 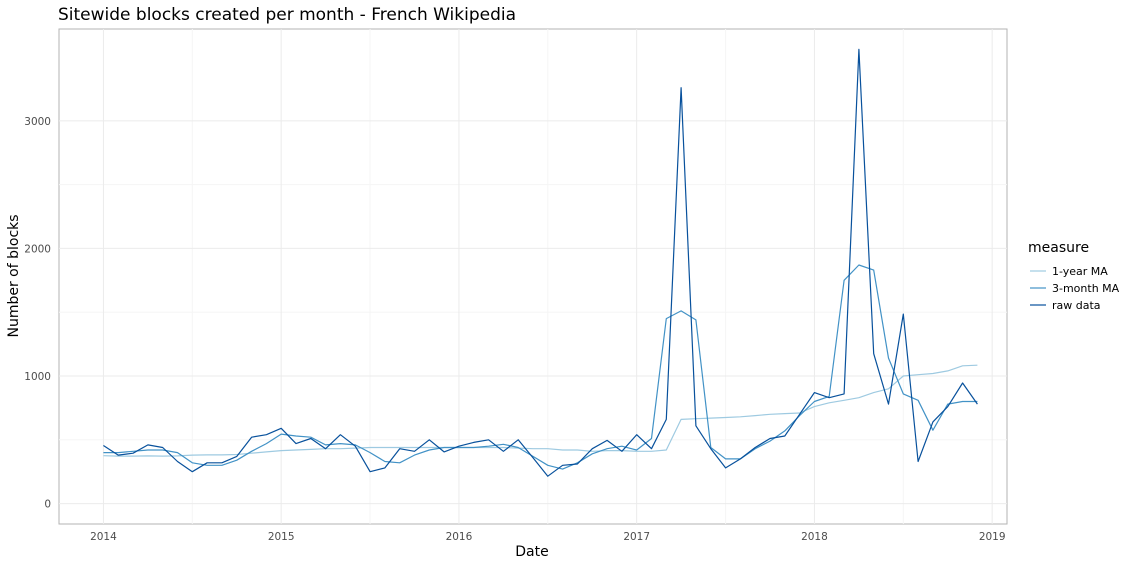 I want to click on legend-title: measure, so click(x=1058, y=248).